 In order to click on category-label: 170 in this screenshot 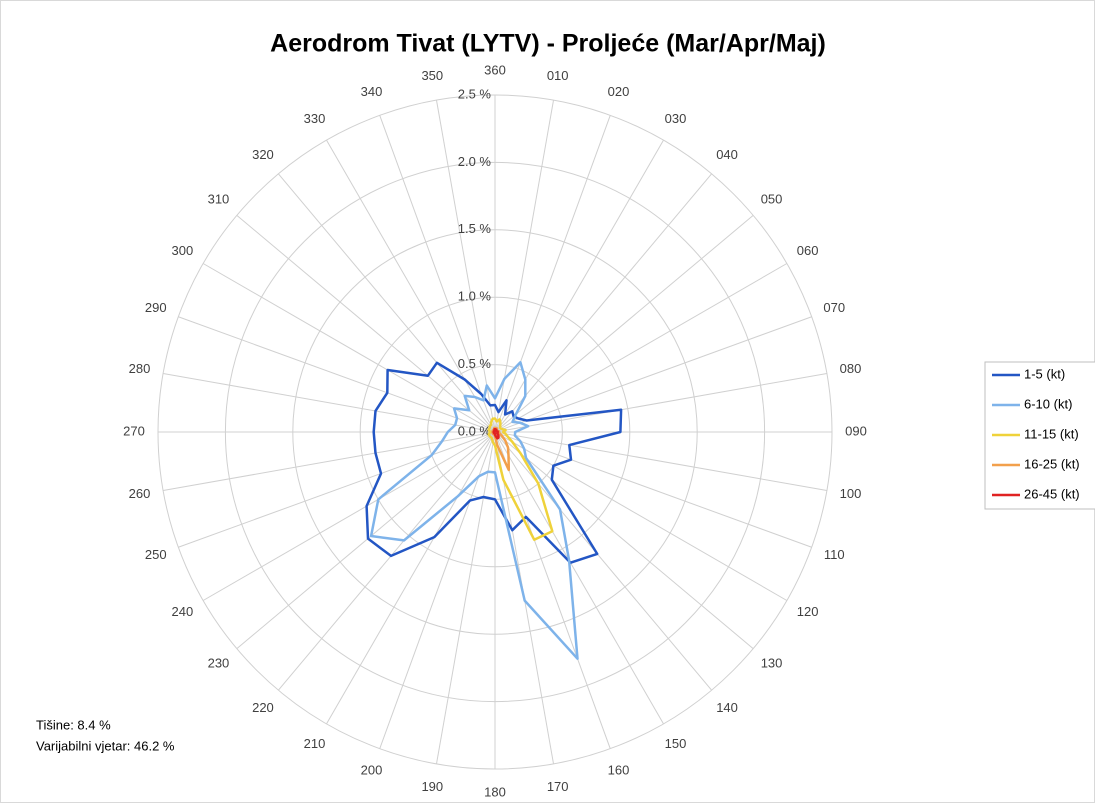, I will do `click(558, 786)`.